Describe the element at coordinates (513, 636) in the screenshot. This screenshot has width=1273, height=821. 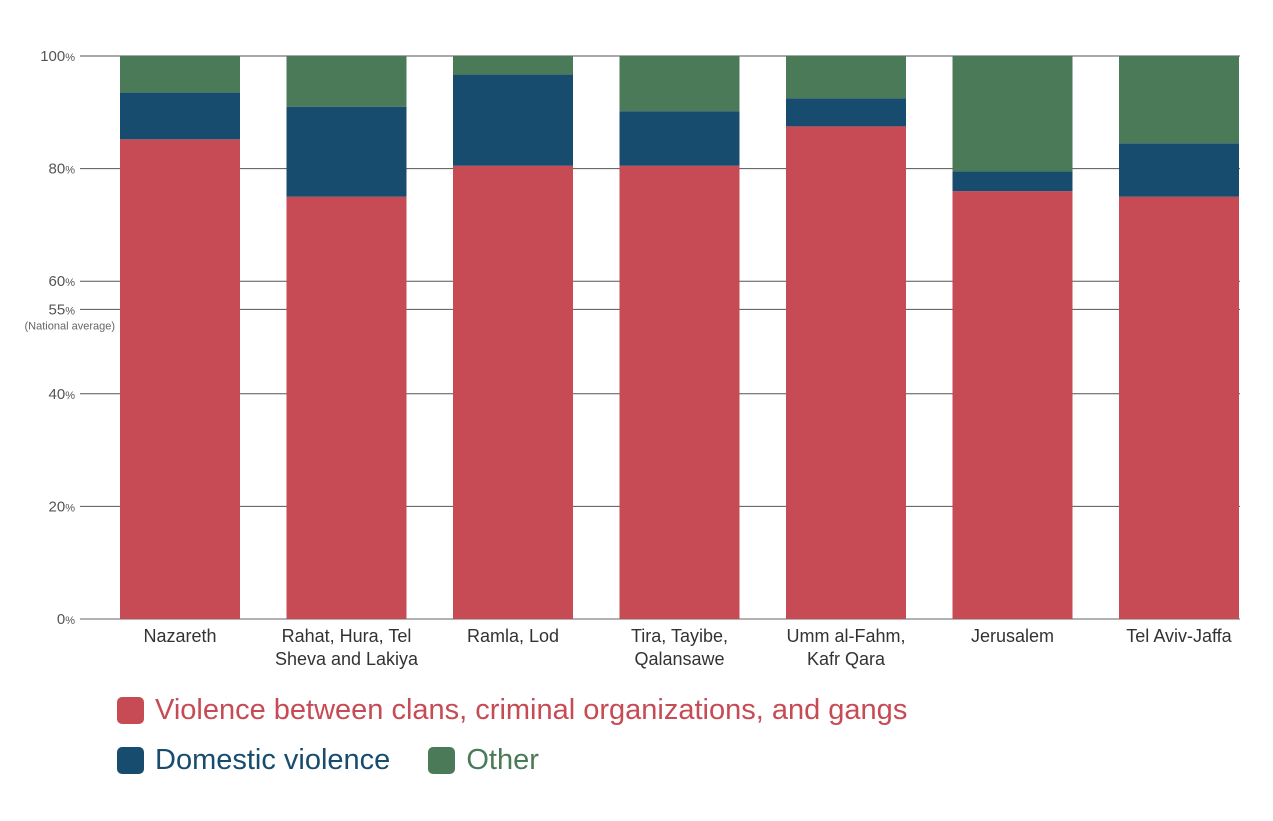
I see `x-tick-label: Ramla, Lod` at that location.